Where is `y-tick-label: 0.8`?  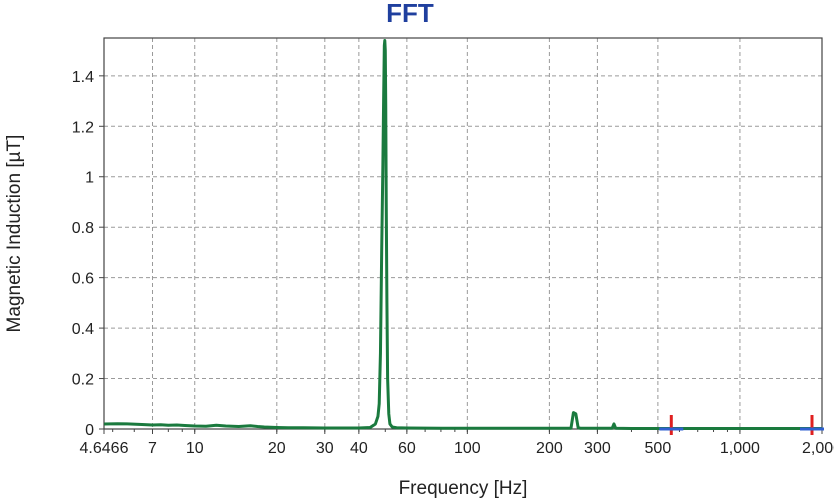 y-tick-label: 0.8 is located at coordinates (83, 228).